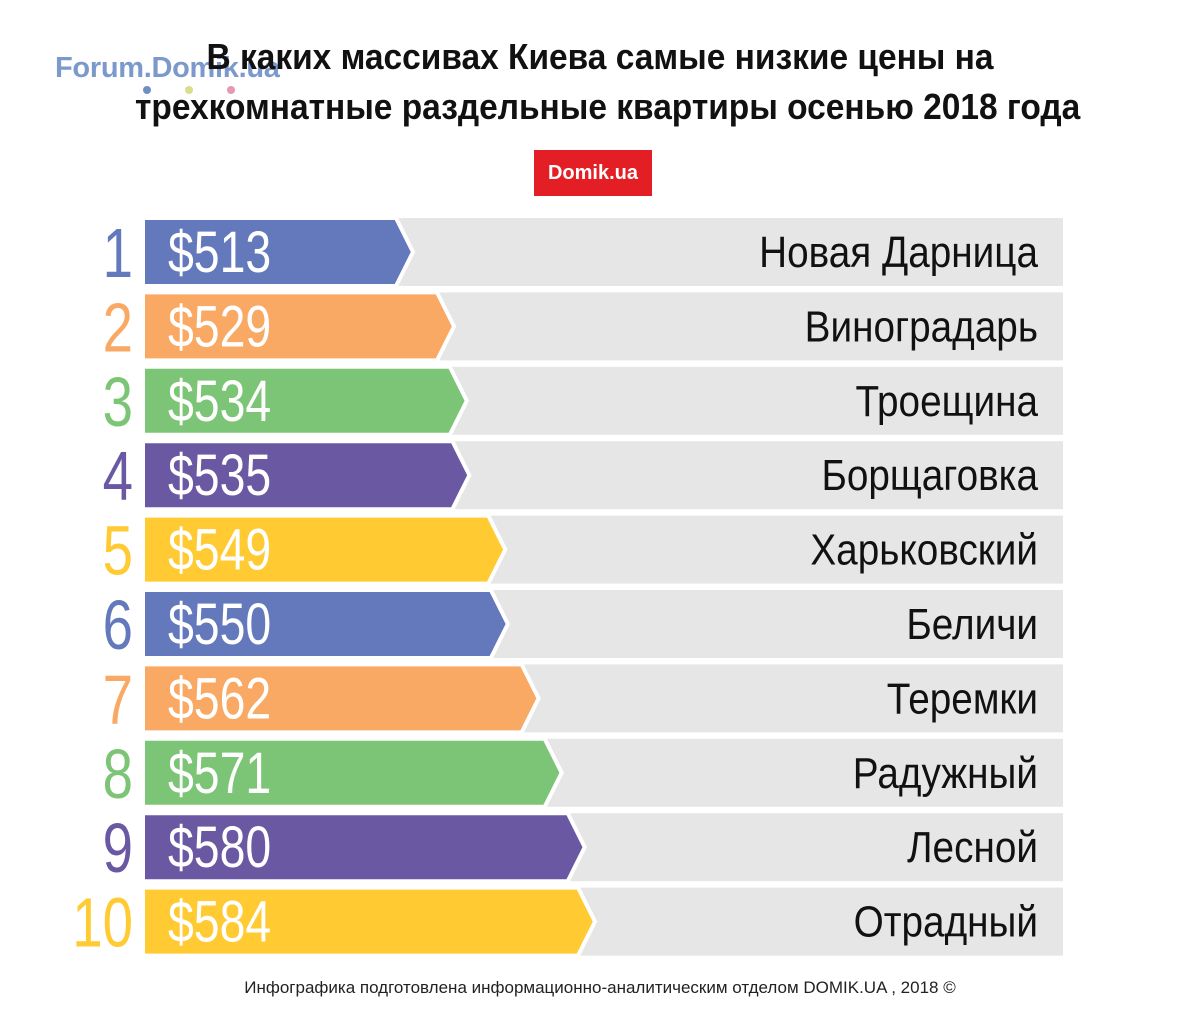 This screenshot has width=1200, height=1031. Describe the element at coordinates (947, 400) in the screenshot. I see `category-label: Троещина` at that location.